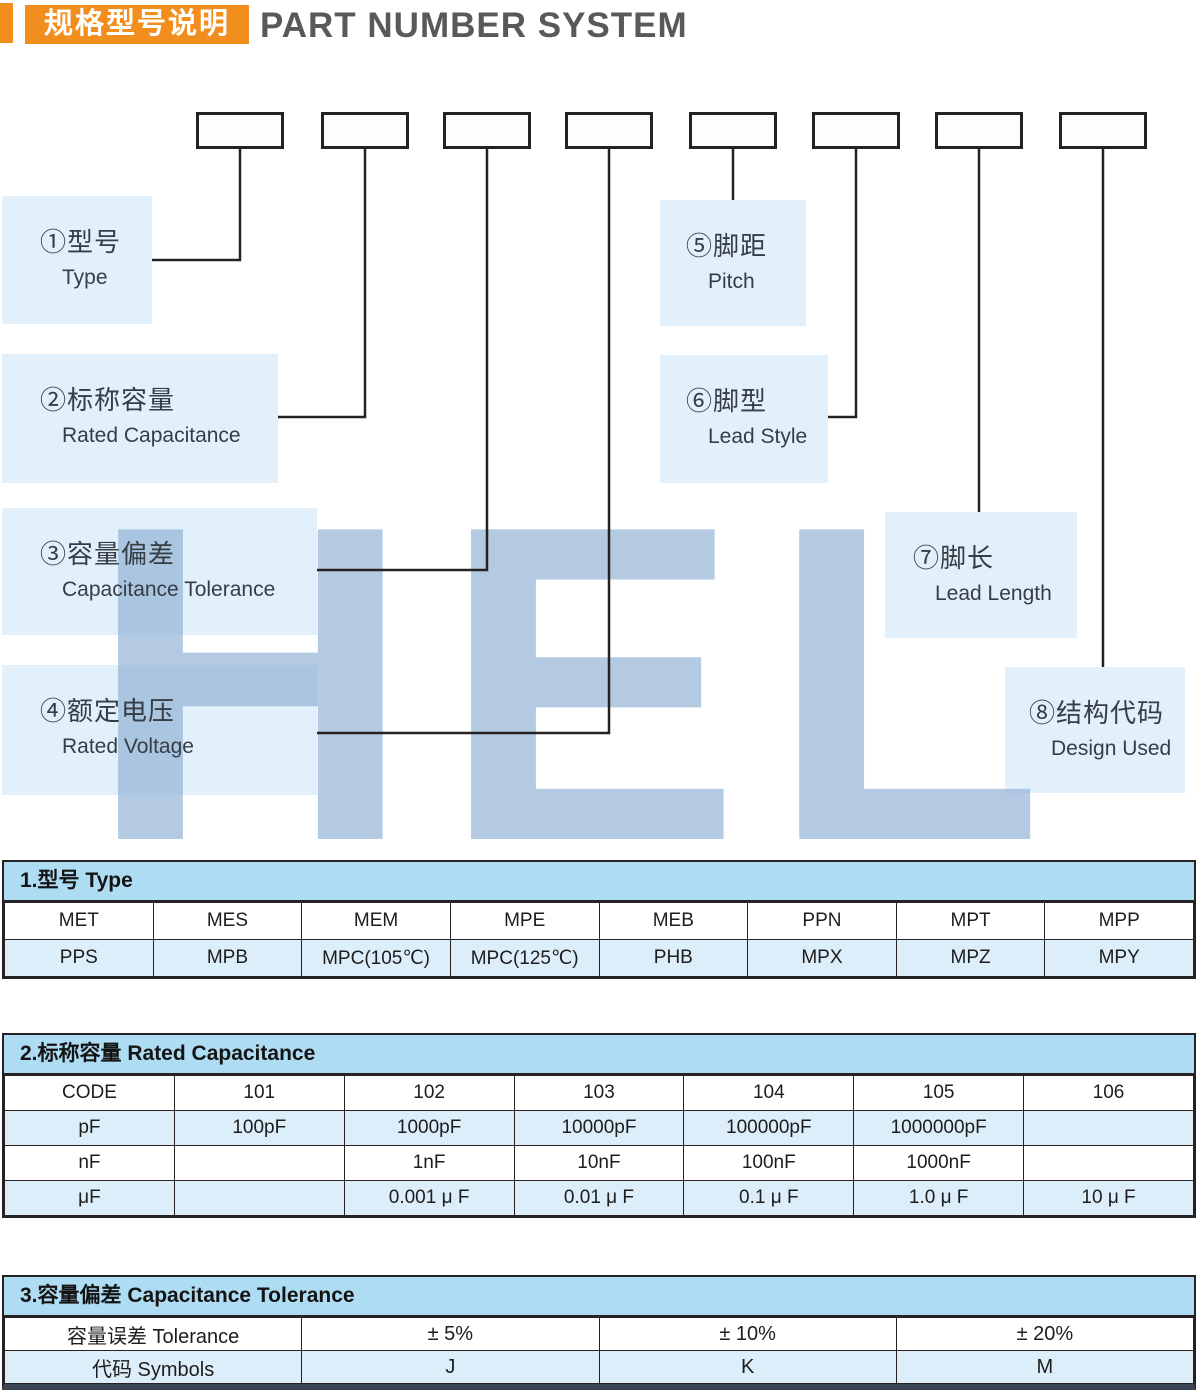 The image size is (1200, 1394). What do you see at coordinates (474, 25) in the screenshot?
I see `page-title: PART NUMBER SYSTEM` at bounding box center [474, 25].